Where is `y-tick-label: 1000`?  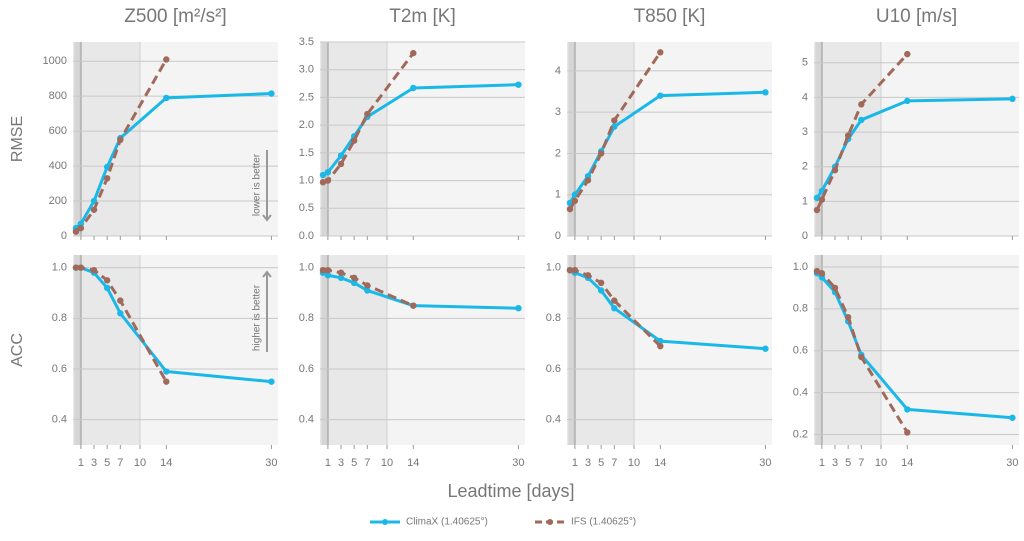
y-tick-label: 1000 is located at coordinates (55, 61).